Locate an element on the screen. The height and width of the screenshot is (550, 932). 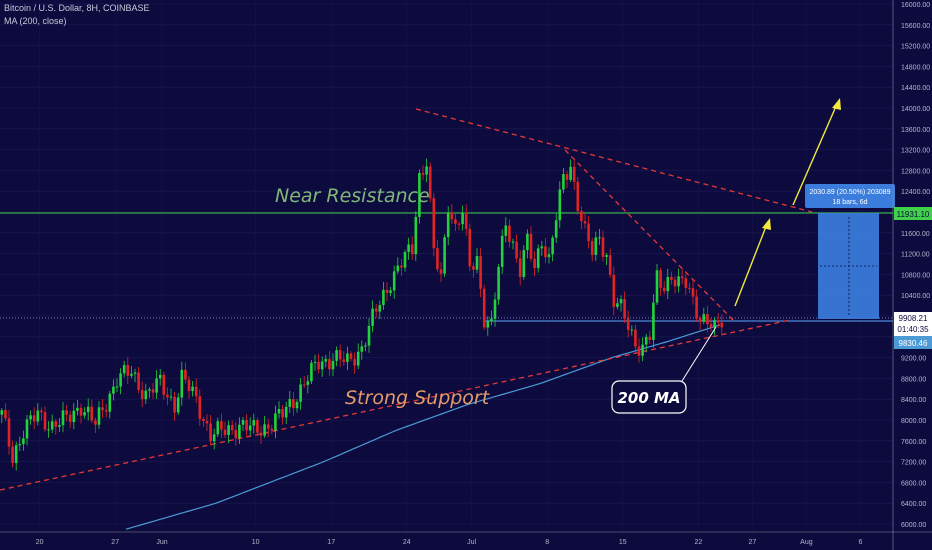
x-tick-label: Aug is located at coordinates (806, 542).